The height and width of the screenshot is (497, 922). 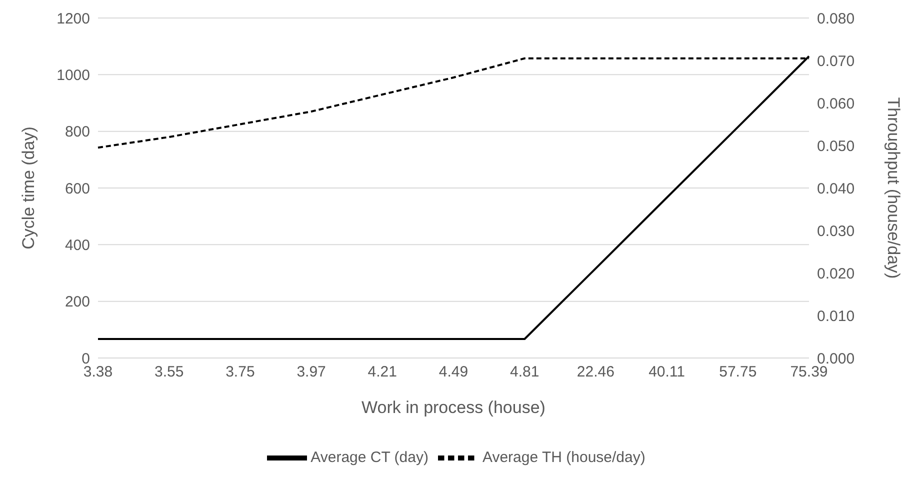 What do you see at coordinates (77, 189) in the screenshot?
I see `y-tick-label: 600` at bounding box center [77, 189].